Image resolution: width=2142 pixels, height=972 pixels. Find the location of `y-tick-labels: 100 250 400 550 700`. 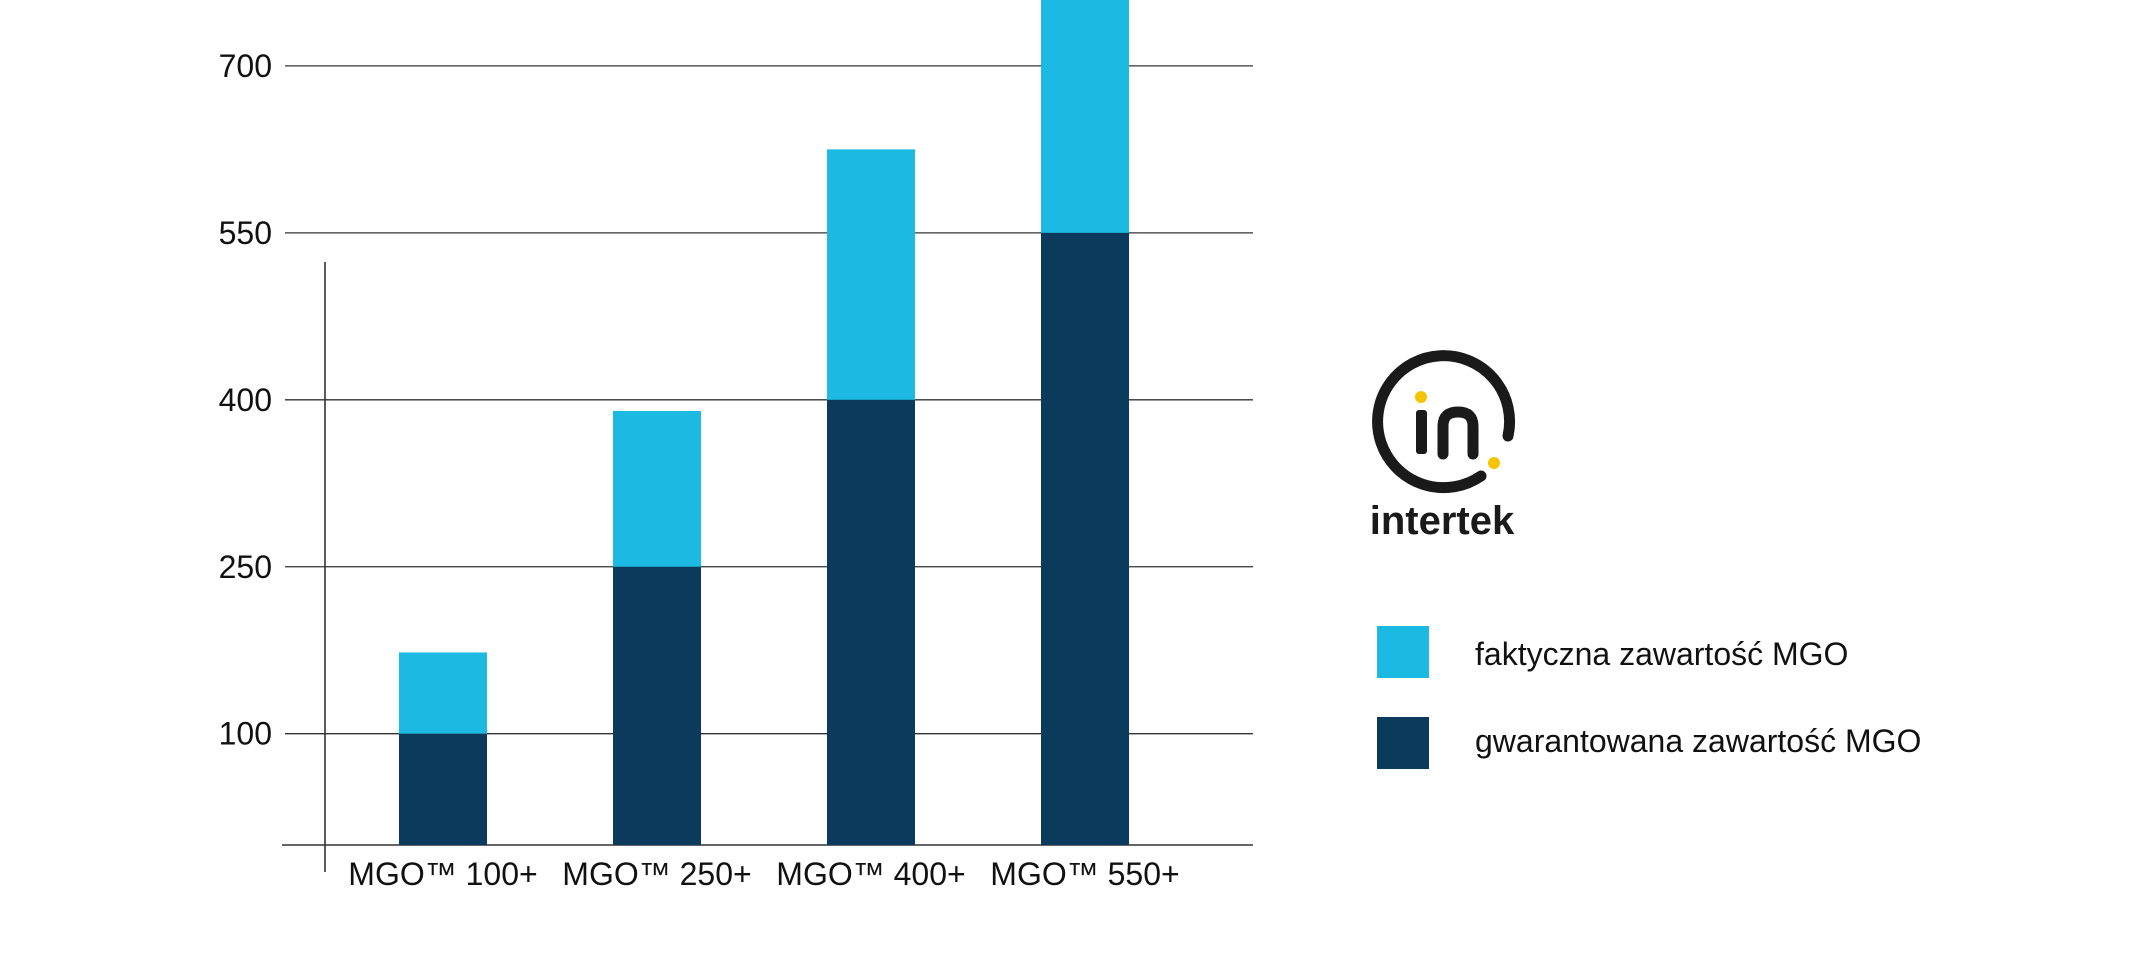

y-tick-labels: 100 250 400 550 700 is located at coordinates (245, 400).